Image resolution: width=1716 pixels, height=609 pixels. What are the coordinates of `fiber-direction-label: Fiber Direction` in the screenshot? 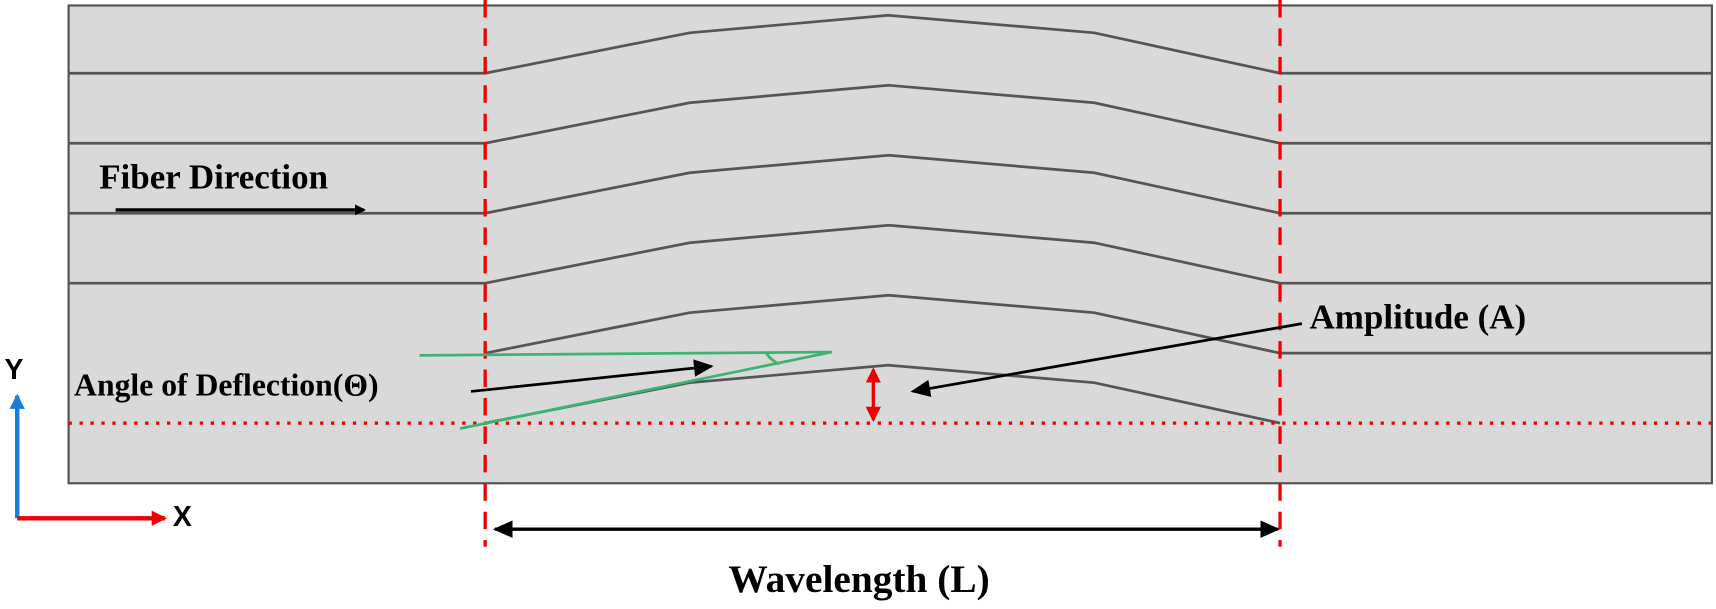 It's located at (213, 176).